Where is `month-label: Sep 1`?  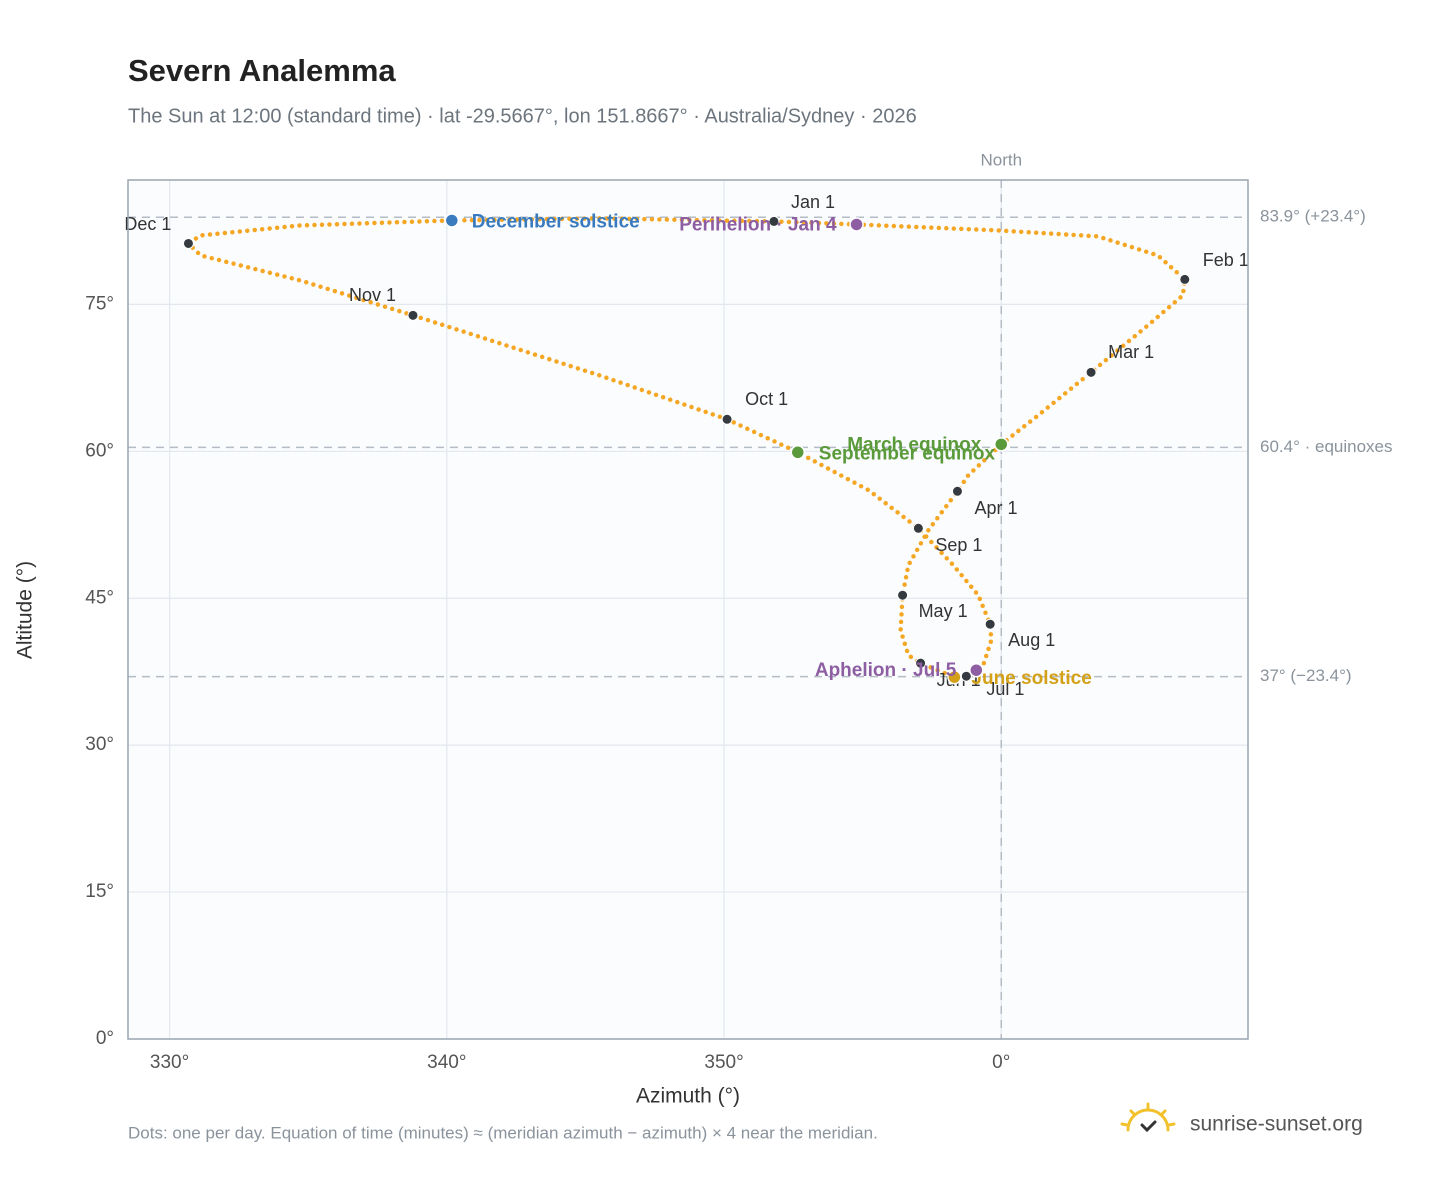 month-label: Sep 1 is located at coordinates (958, 545).